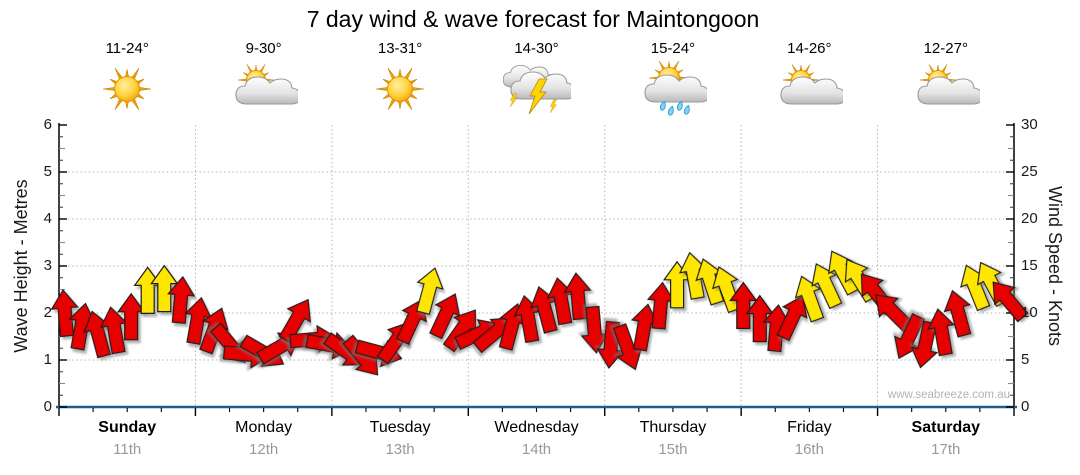 This screenshot has width=1080, height=475. What do you see at coordinates (1029, 218) in the screenshot?
I see `y-axis-right-tick-label: 20` at bounding box center [1029, 218].